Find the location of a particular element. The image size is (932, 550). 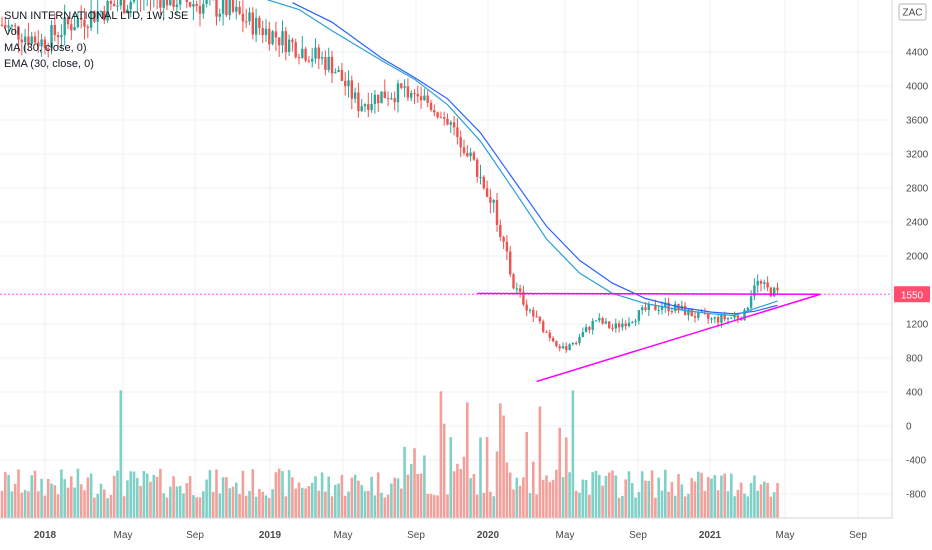

legend-vol: Vol is located at coordinates (12, 32).